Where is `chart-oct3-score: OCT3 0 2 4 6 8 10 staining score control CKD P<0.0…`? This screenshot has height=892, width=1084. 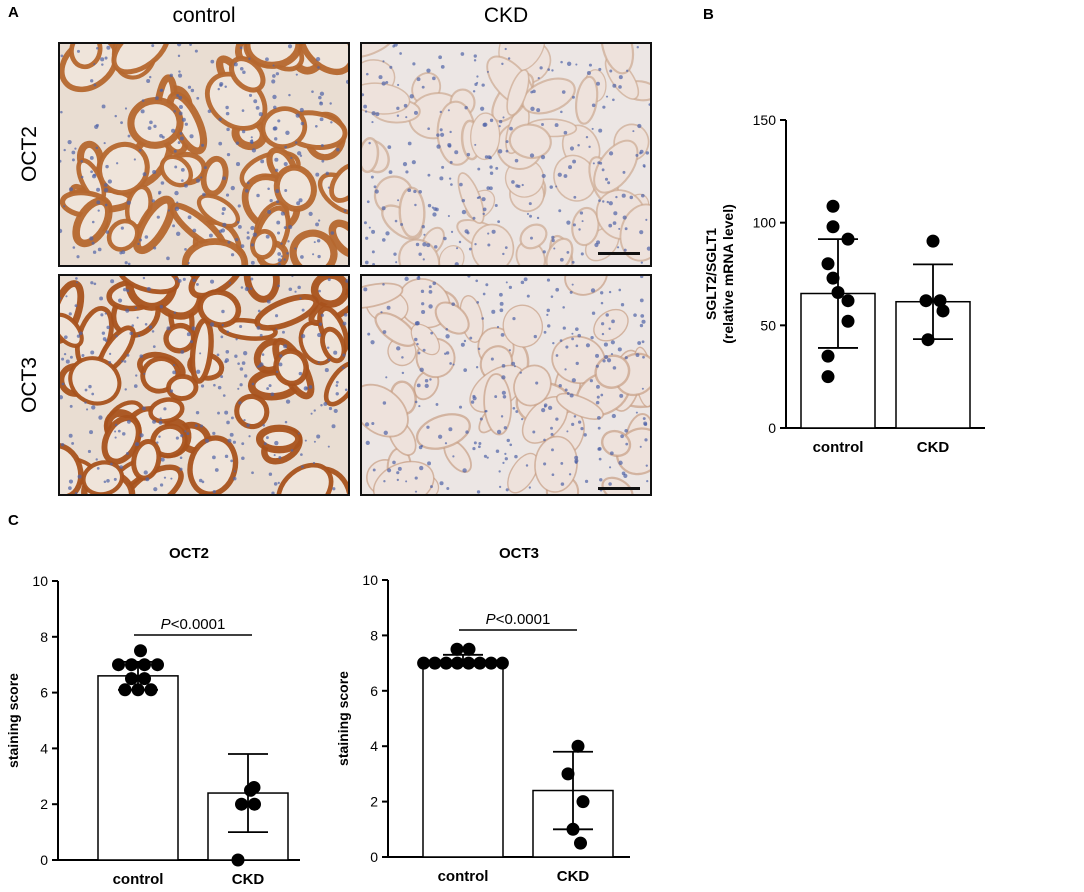
chart-oct3-score: OCT3 0 2 4 6 8 10 staining score control CKD P<0.0… is located at coordinates (482, 715).